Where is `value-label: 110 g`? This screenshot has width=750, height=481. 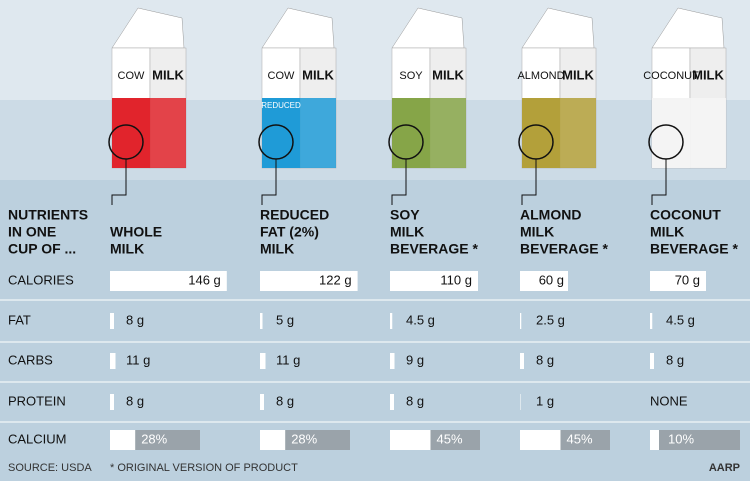 value-label: 110 g is located at coordinates (456, 279).